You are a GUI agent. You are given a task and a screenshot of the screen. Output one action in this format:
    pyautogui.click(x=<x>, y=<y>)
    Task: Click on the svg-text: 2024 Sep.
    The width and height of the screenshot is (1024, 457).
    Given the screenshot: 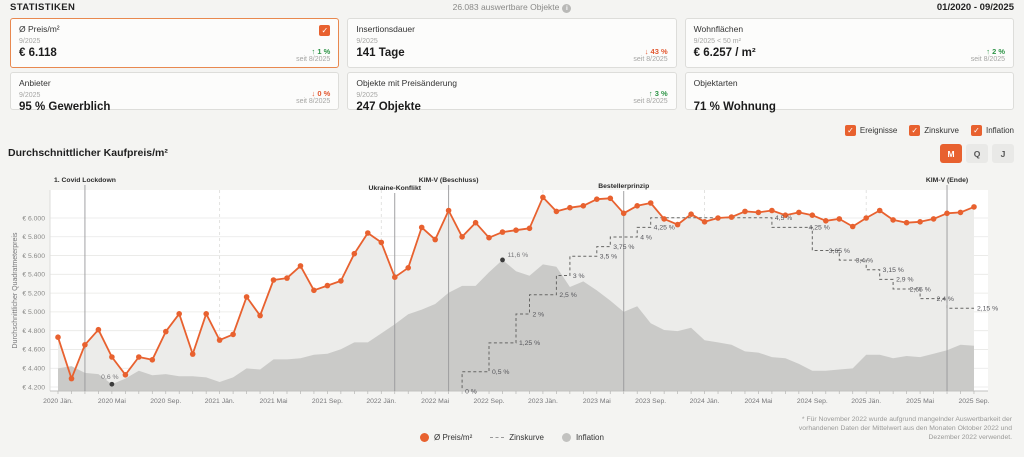 What is the action you would take?
    pyautogui.click(x=812, y=401)
    